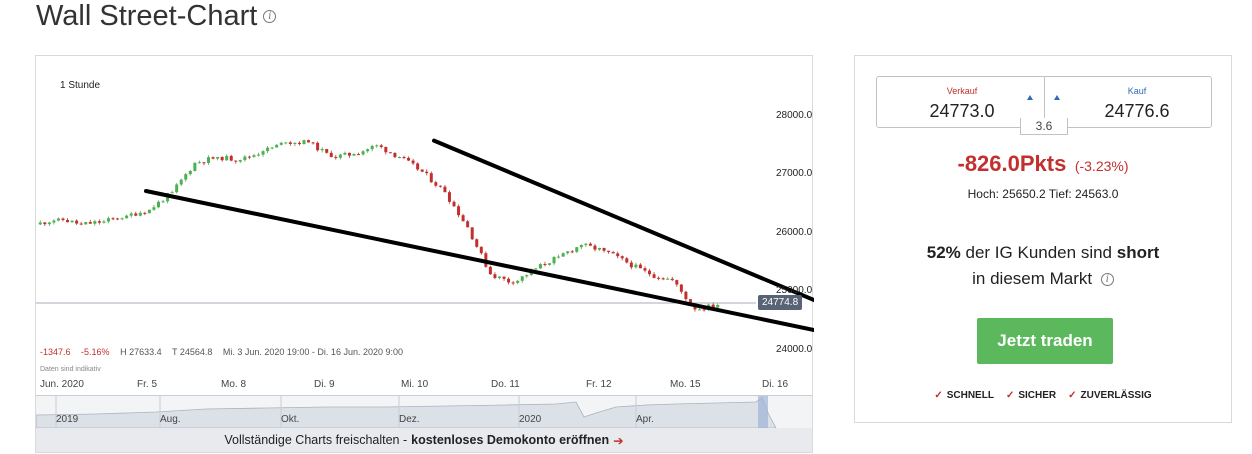 The image size is (1252, 454). I want to click on overview-label: 2020, so click(530, 419).